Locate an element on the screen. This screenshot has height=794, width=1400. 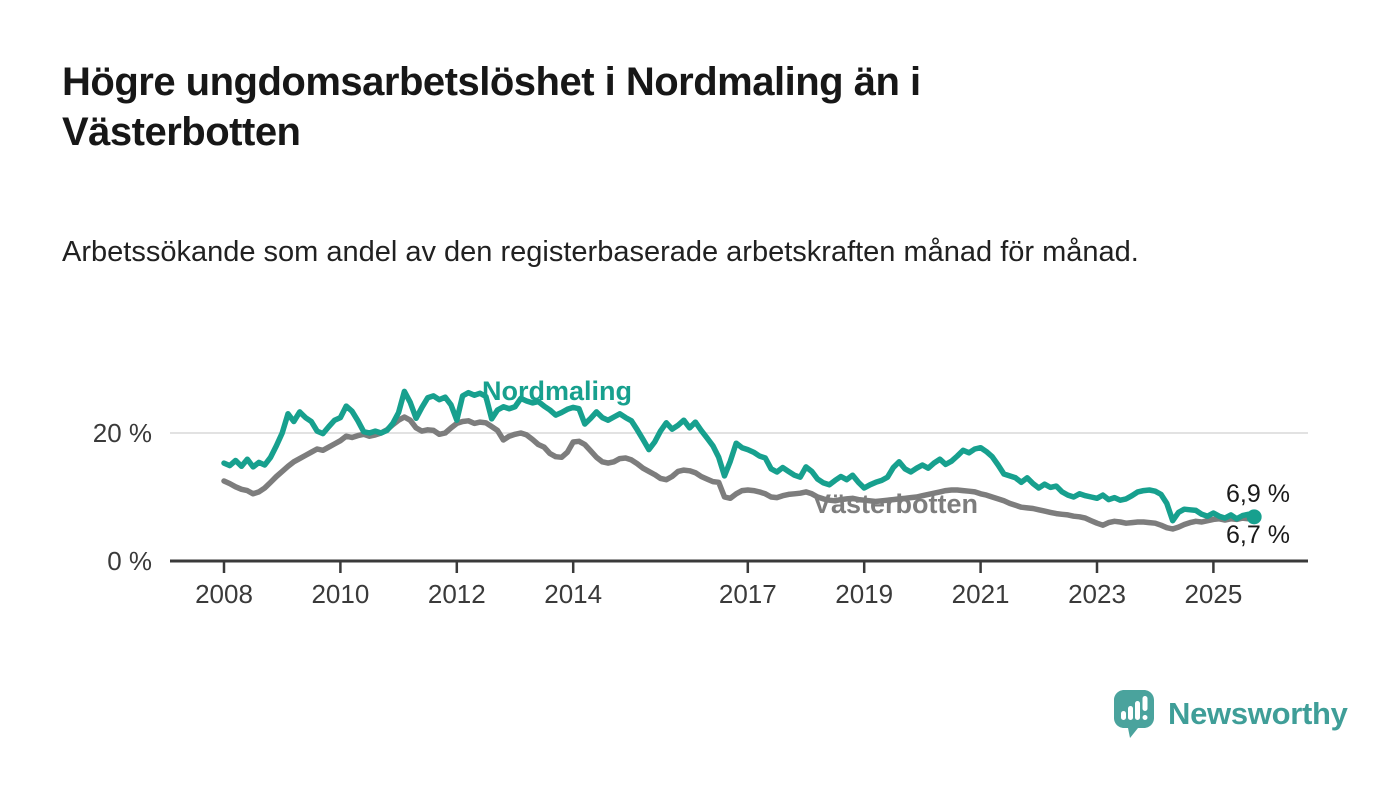
exclamation-bar is located at coordinates (1145, 703).